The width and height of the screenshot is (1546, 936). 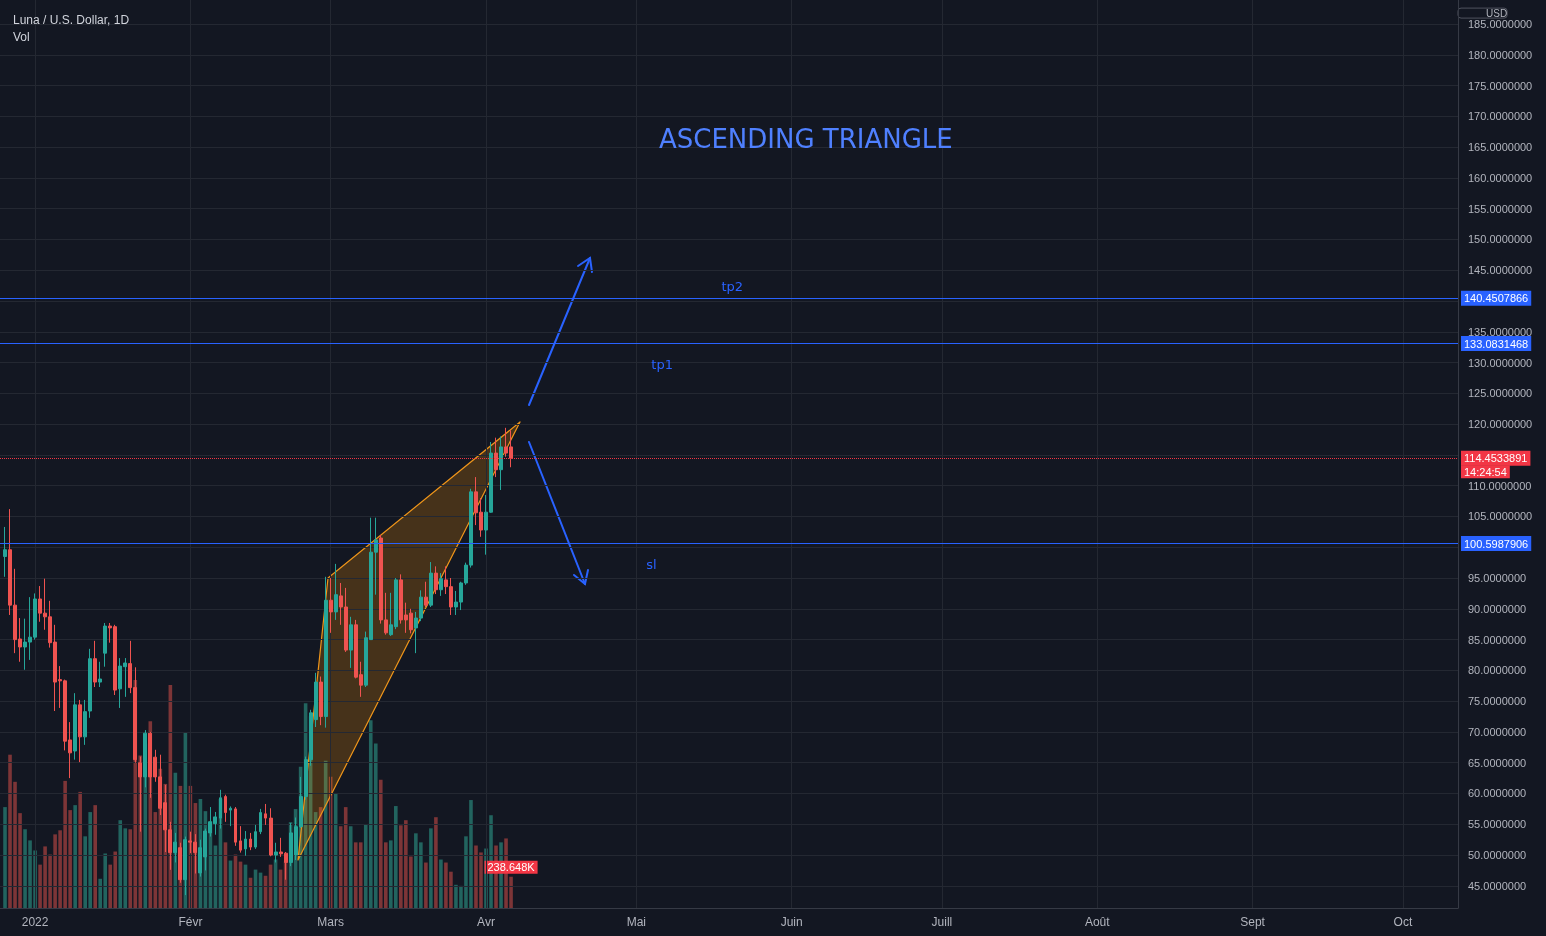 I want to click on y-tick-label: 110.0000000, so click(x=1500, y=485).